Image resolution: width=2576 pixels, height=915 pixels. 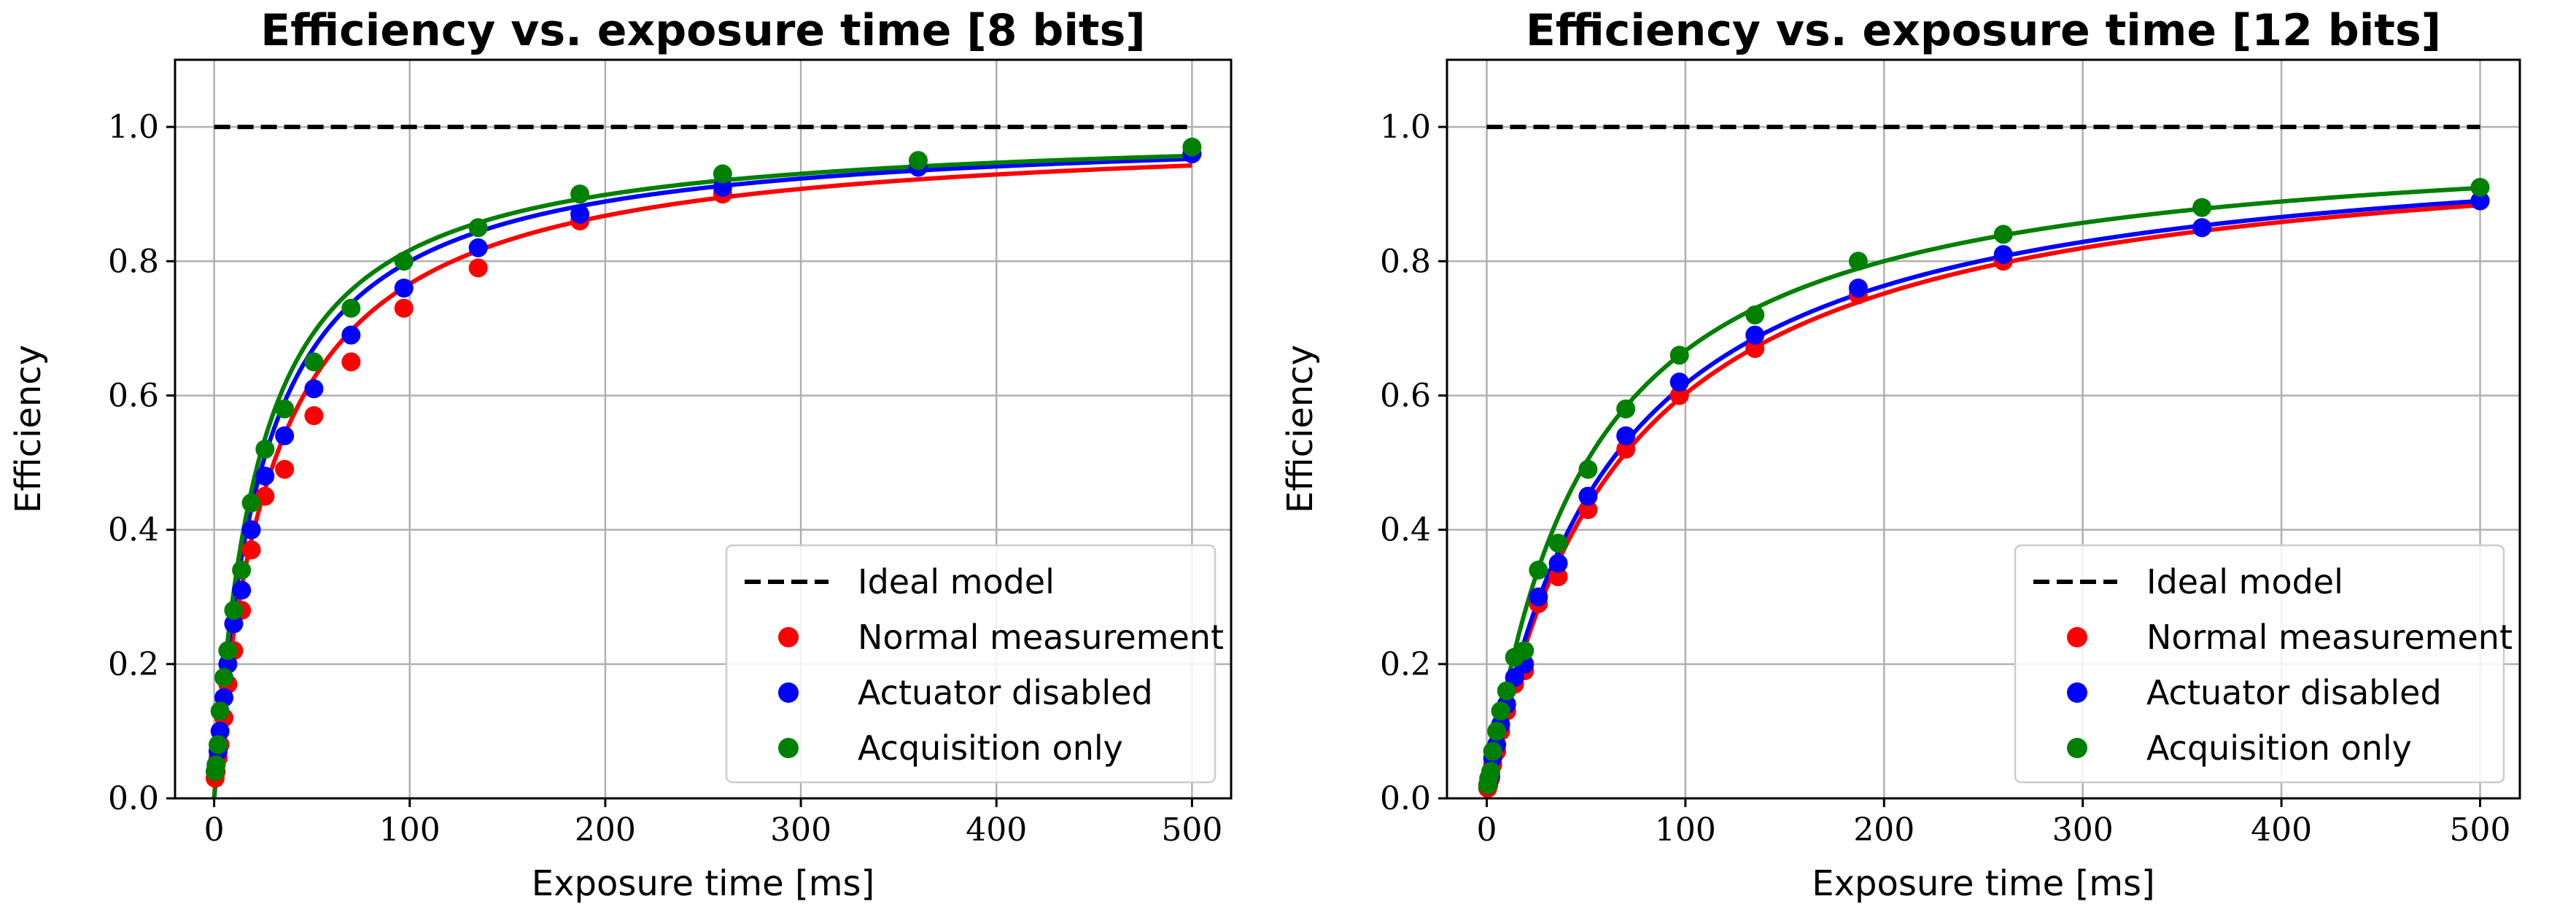 I want to click on legend-label-actuator-disabled: Actuator disabled, so click(x=2294, y=692).